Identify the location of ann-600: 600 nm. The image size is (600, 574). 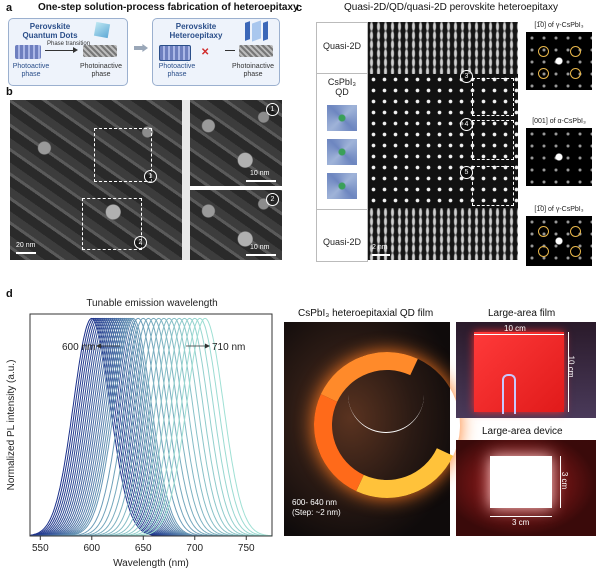
(78, 347).